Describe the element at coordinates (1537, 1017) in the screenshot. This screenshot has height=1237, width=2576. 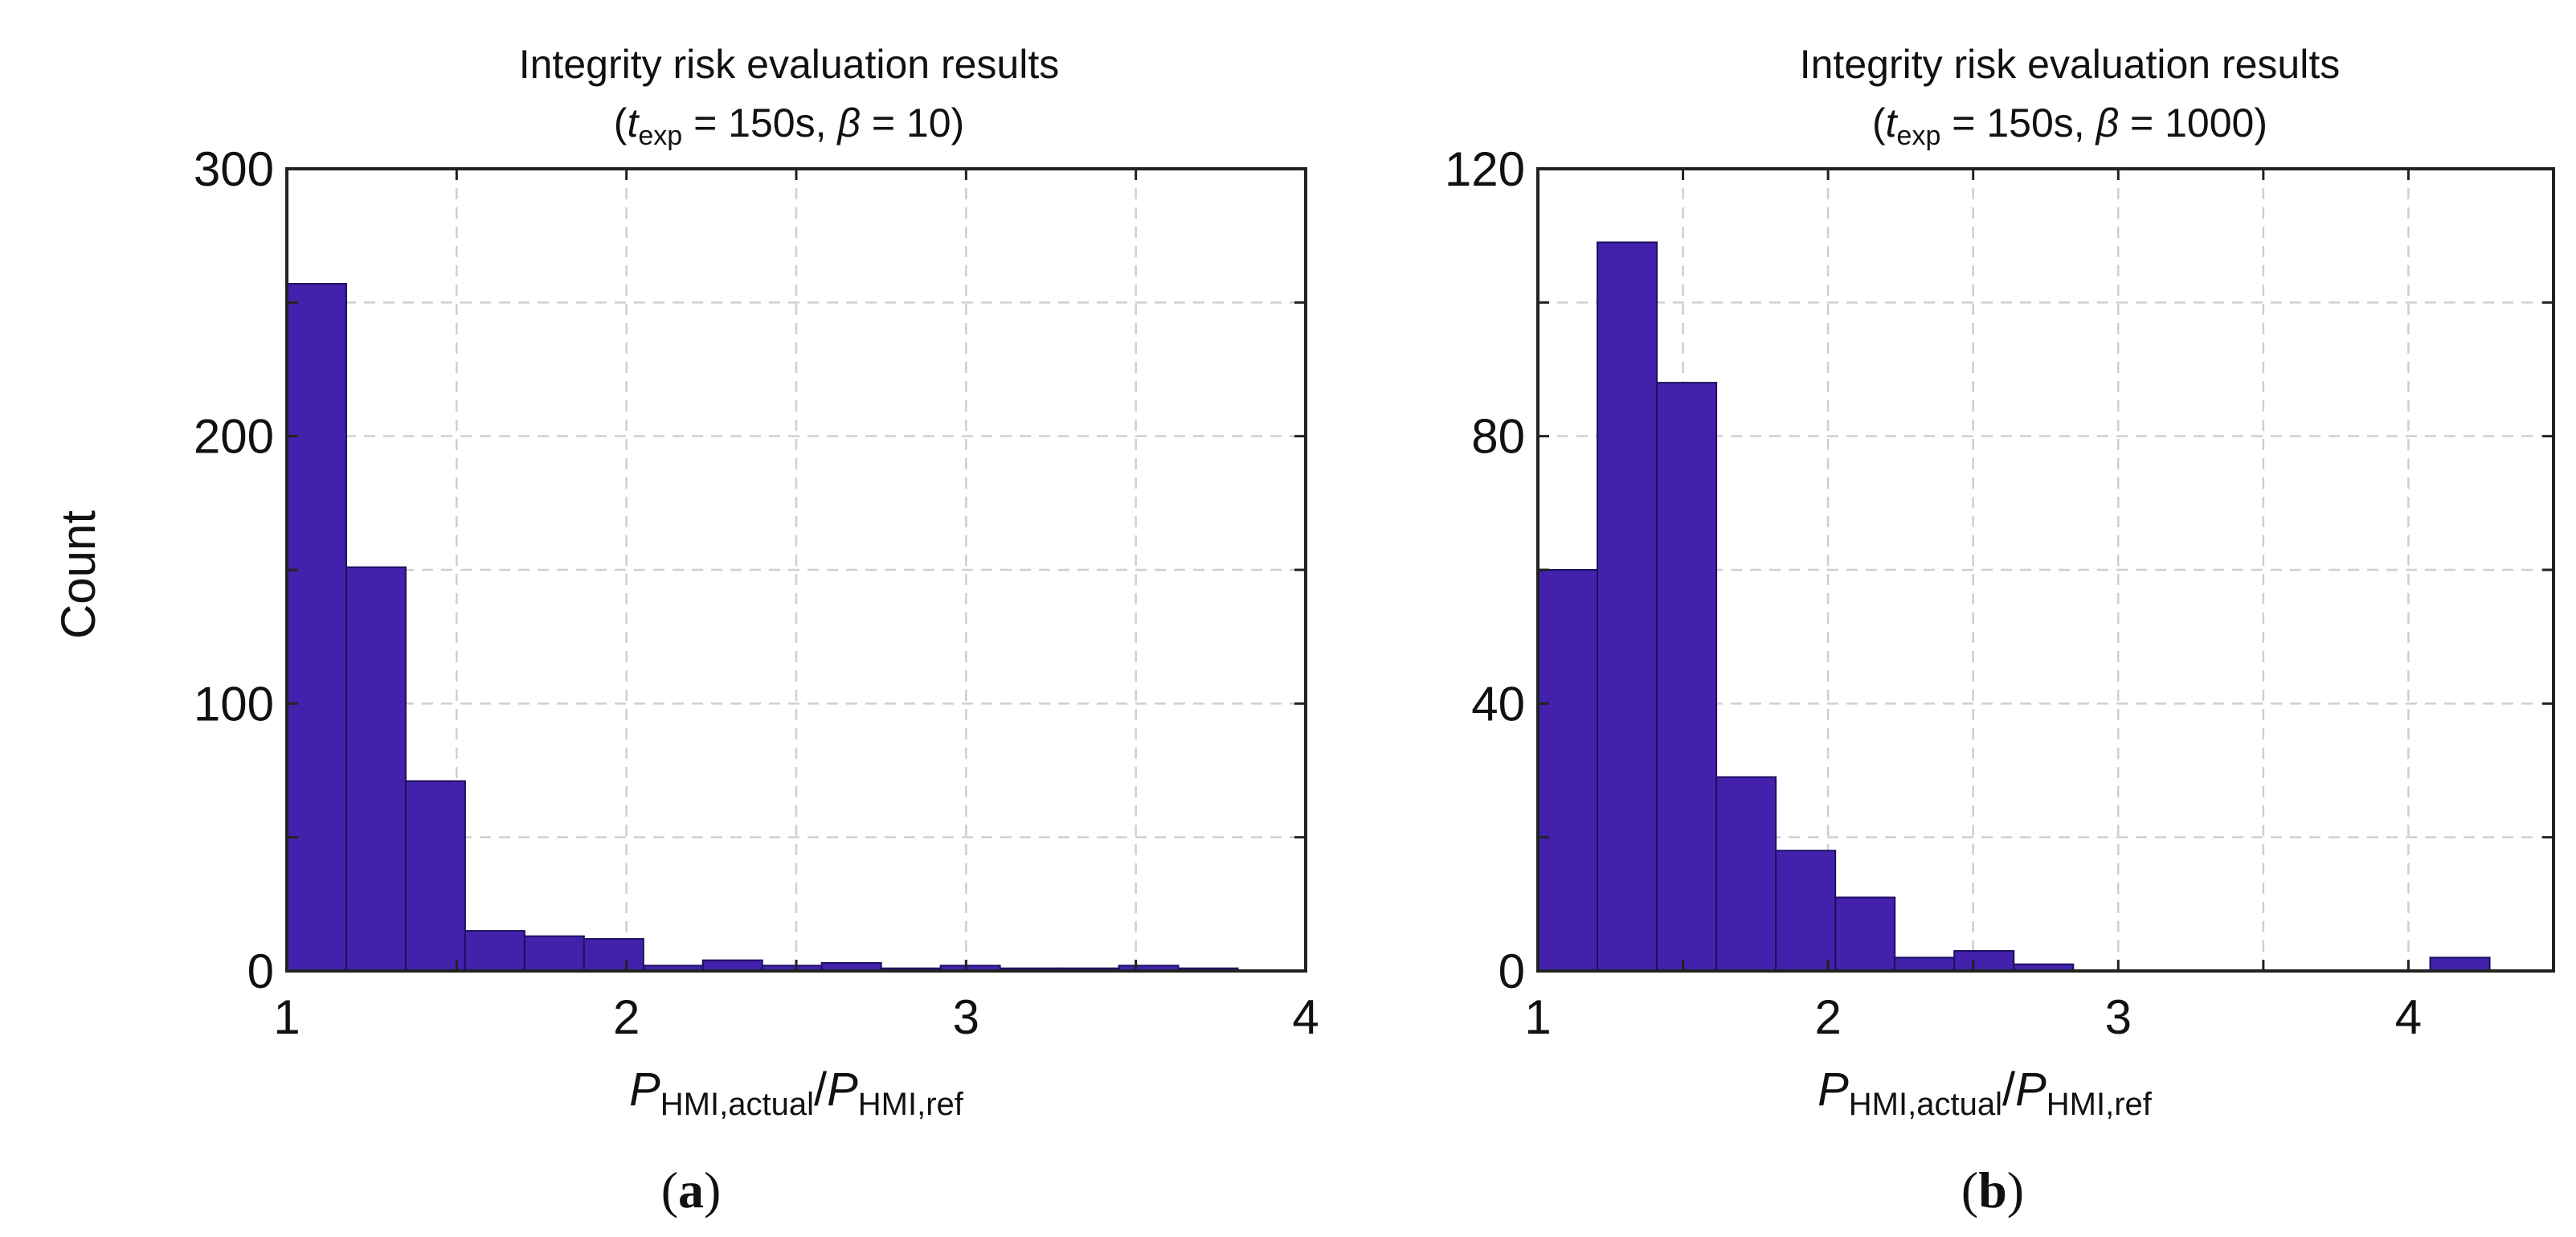
I see `chart-b-x-tick-label: 1` at that location.